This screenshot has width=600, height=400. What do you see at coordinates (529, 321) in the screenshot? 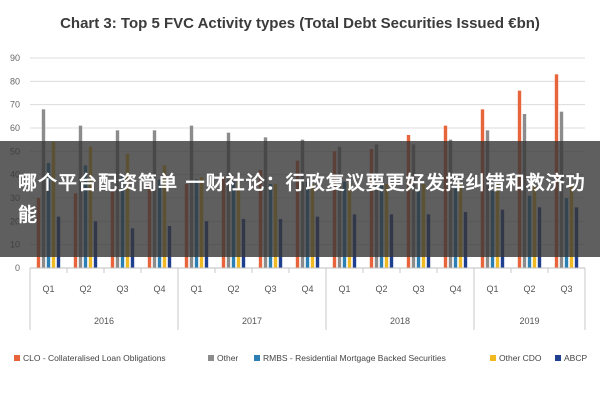
I see `year-label: 2019` at bounding box center [529, 321].